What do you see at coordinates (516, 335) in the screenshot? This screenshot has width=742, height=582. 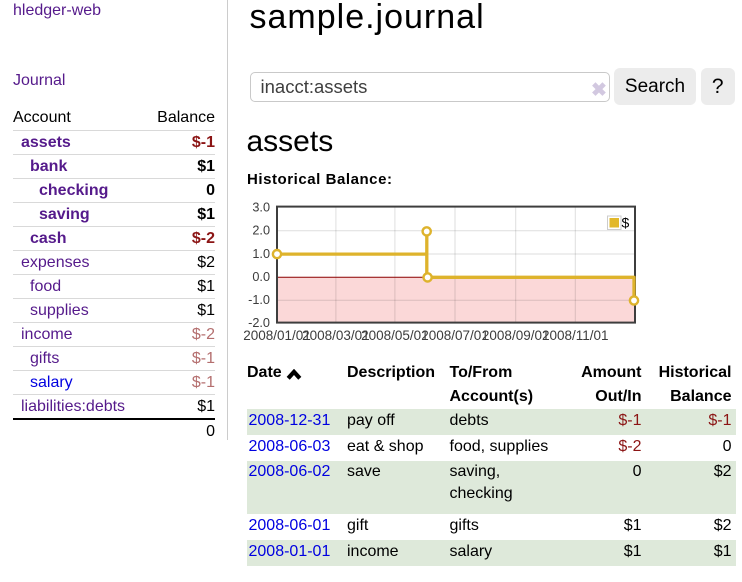 I see `svg-text: 2008/09/01` at bounding box center [516, 335].